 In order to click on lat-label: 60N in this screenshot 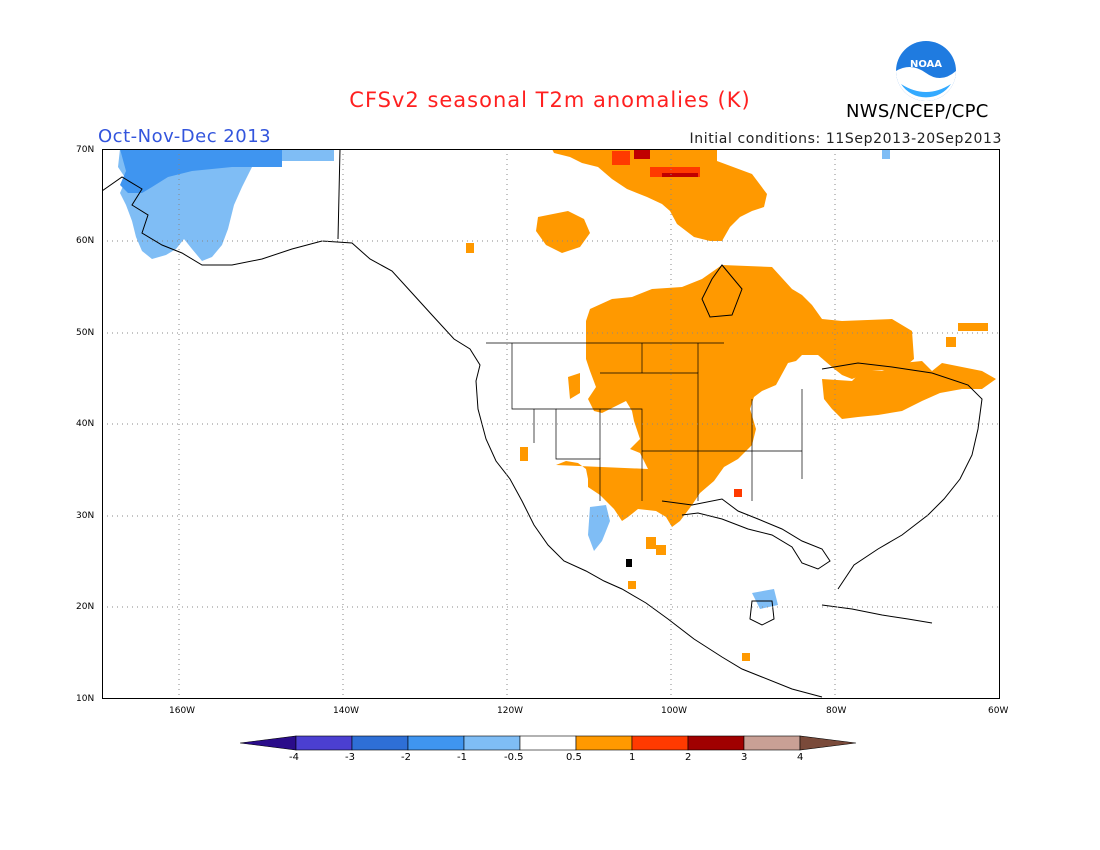, I will do `click(85, 241)`.